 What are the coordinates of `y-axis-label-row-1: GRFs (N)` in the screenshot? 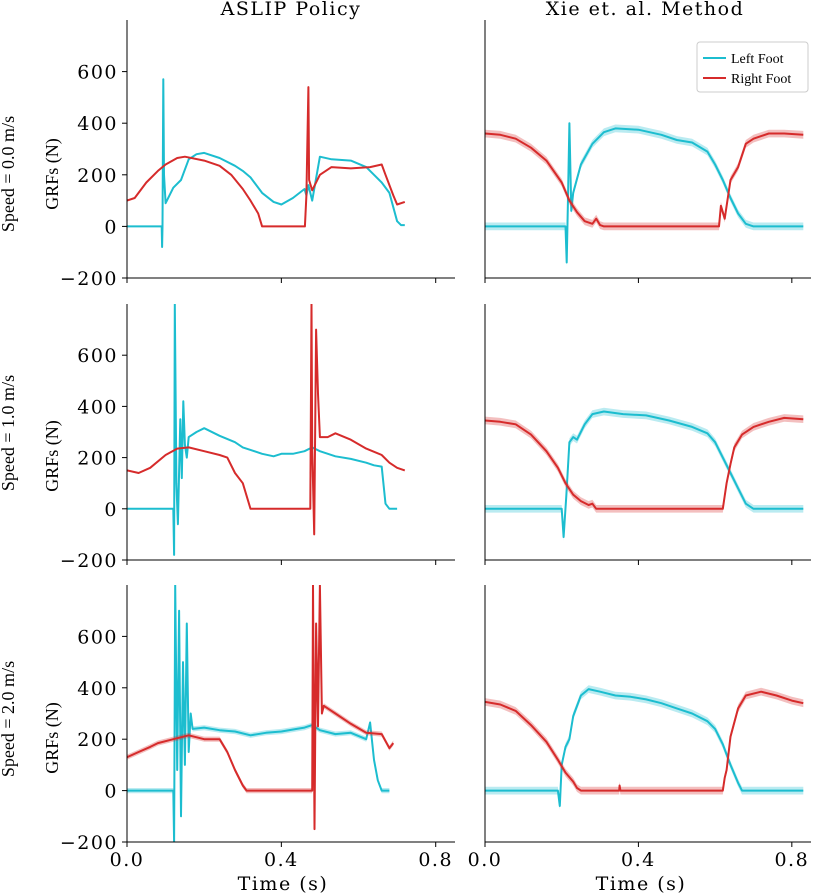 It's located at (52, 456).